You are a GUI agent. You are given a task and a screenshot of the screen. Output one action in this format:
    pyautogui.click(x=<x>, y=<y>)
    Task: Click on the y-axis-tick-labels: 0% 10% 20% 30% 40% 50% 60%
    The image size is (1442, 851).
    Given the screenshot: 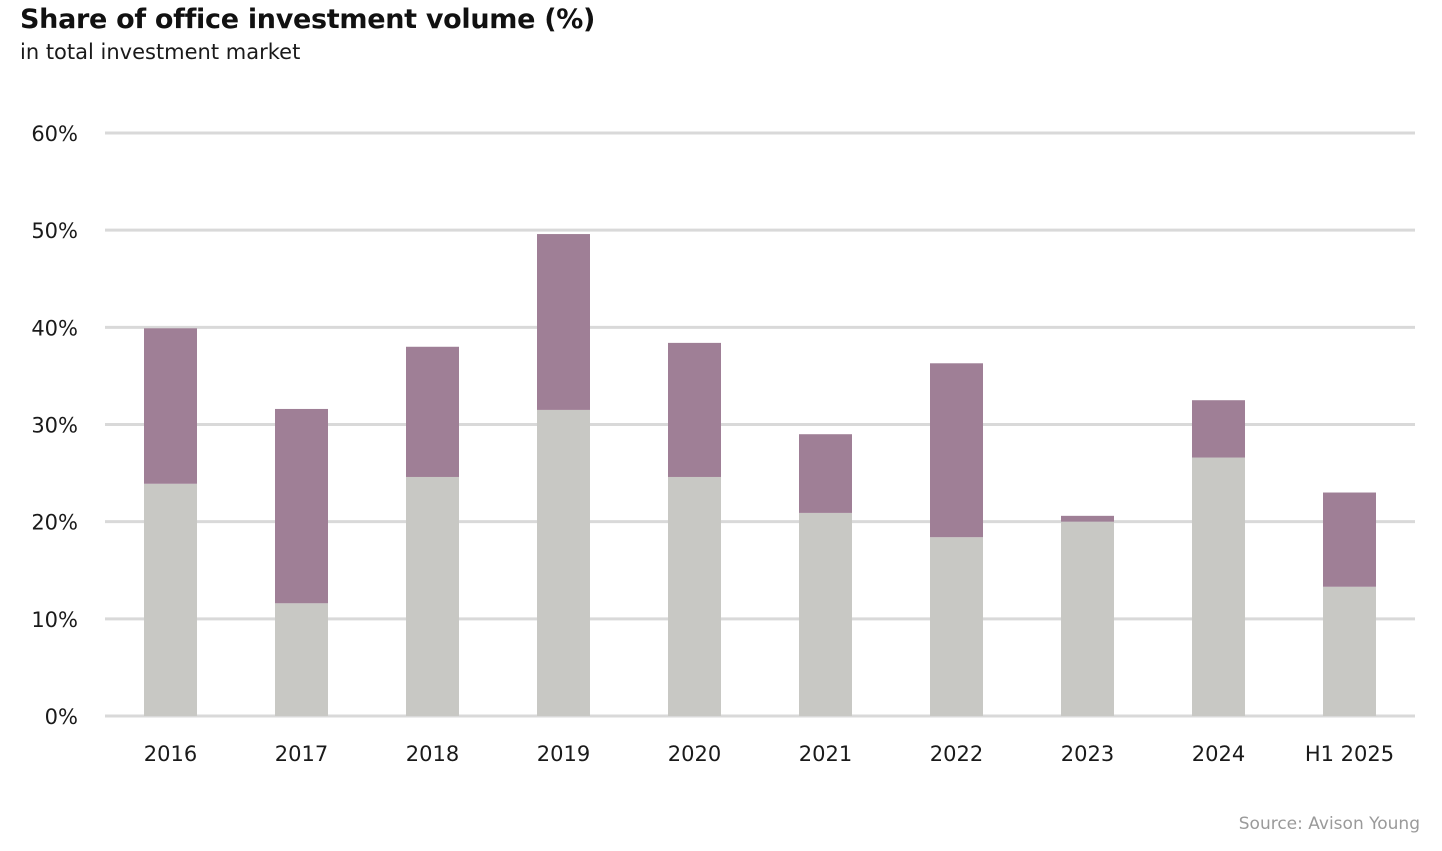 What is the action you would take?
    pyautogui.click(x=54, y=425)
    